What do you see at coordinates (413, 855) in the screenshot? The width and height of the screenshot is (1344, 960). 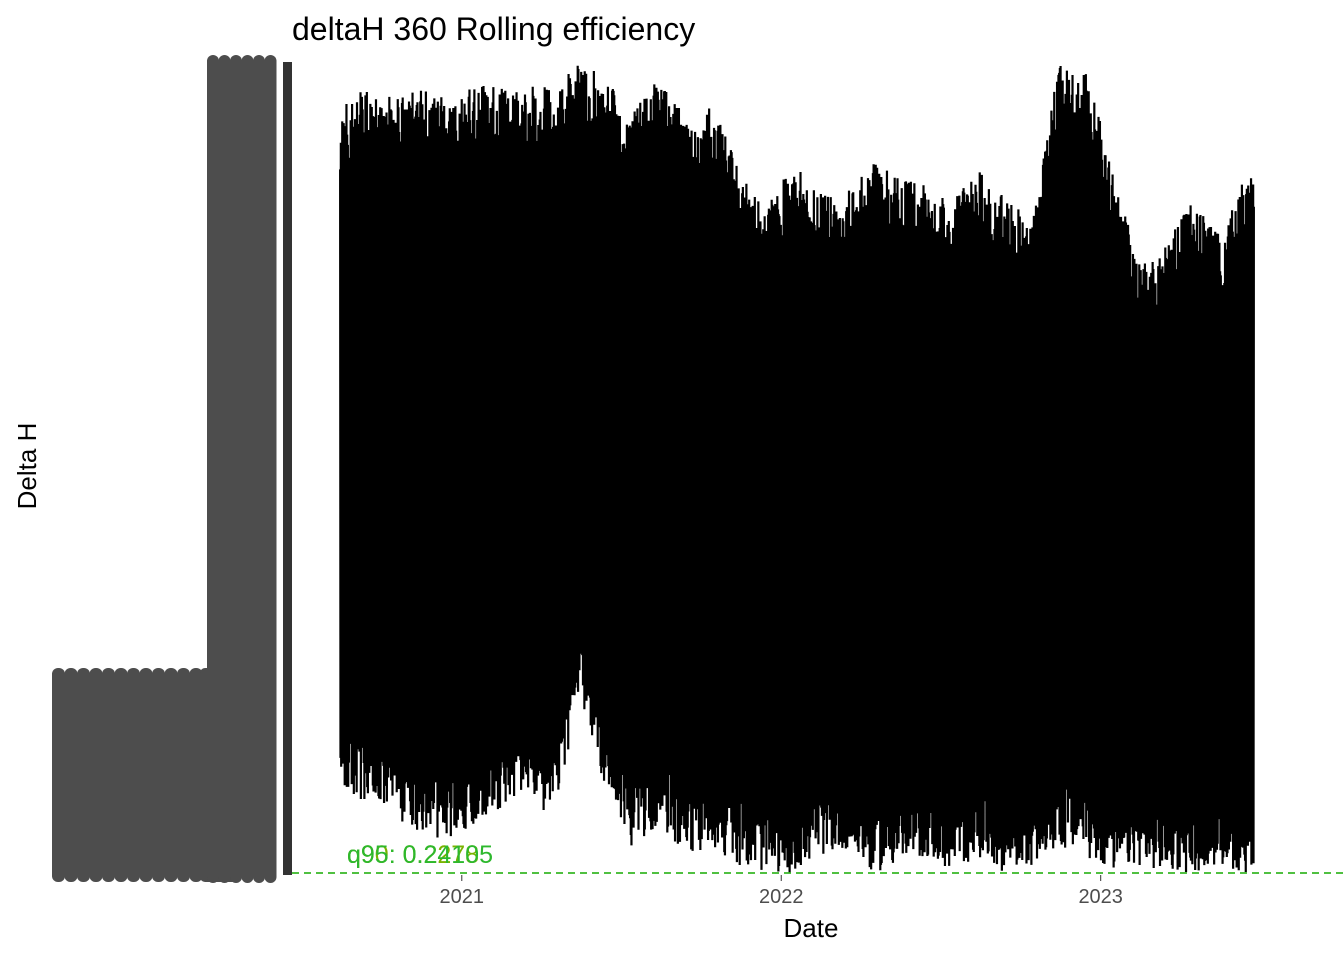 I see `reference-line-label: q90: 0.2278` at bounding box center [413, 855].